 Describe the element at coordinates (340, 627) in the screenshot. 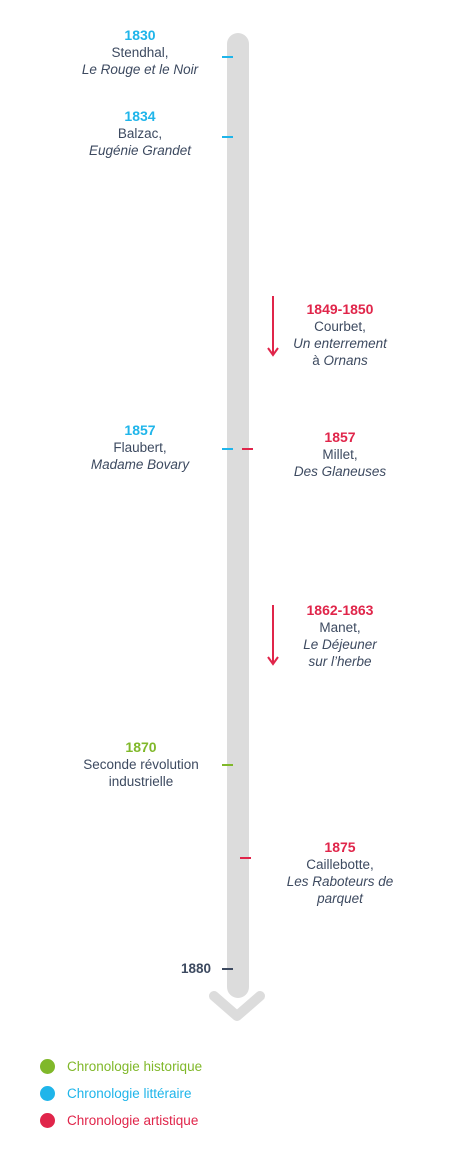

I see `event-author: Manet,` at that location.